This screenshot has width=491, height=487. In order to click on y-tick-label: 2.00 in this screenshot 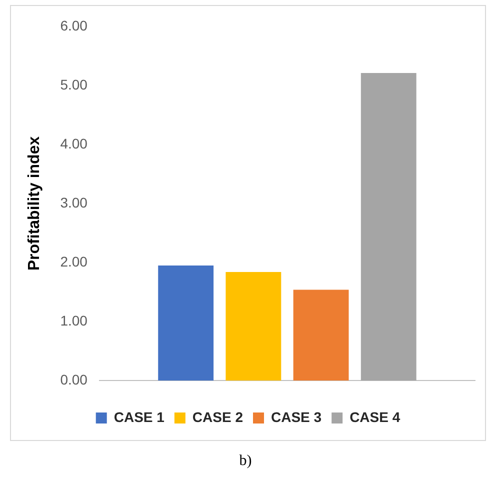, I will do `click(74, 261)`.